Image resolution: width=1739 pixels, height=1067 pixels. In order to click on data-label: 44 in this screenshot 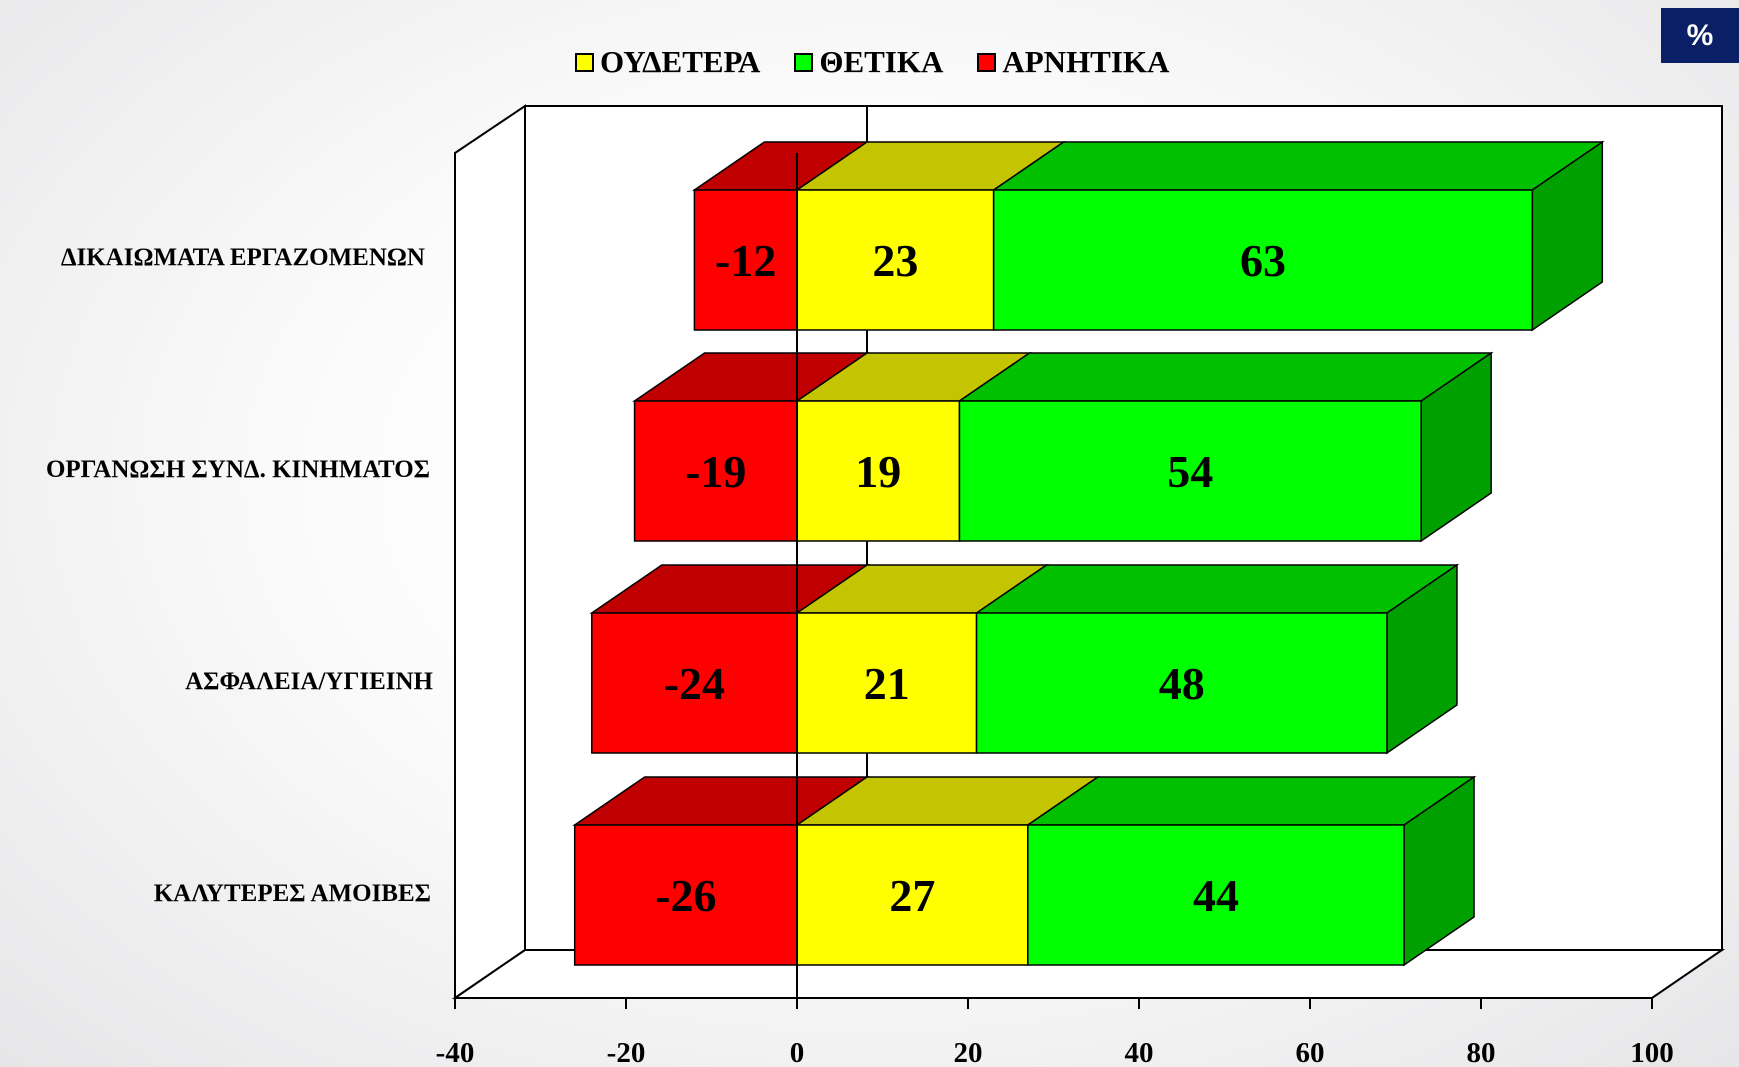, I will do `click(1216, 895)`.